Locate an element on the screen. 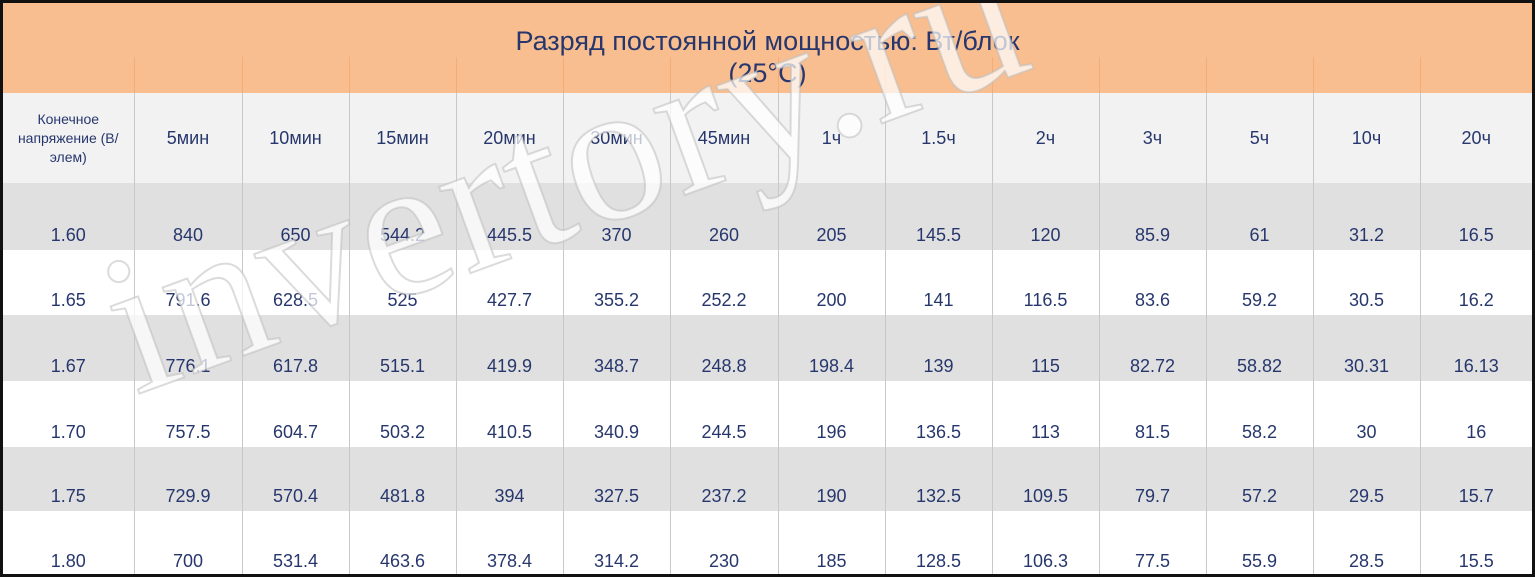 This screenshot has width=1535, height=577. value-cell: 230 is located at coordinates (723, 542).